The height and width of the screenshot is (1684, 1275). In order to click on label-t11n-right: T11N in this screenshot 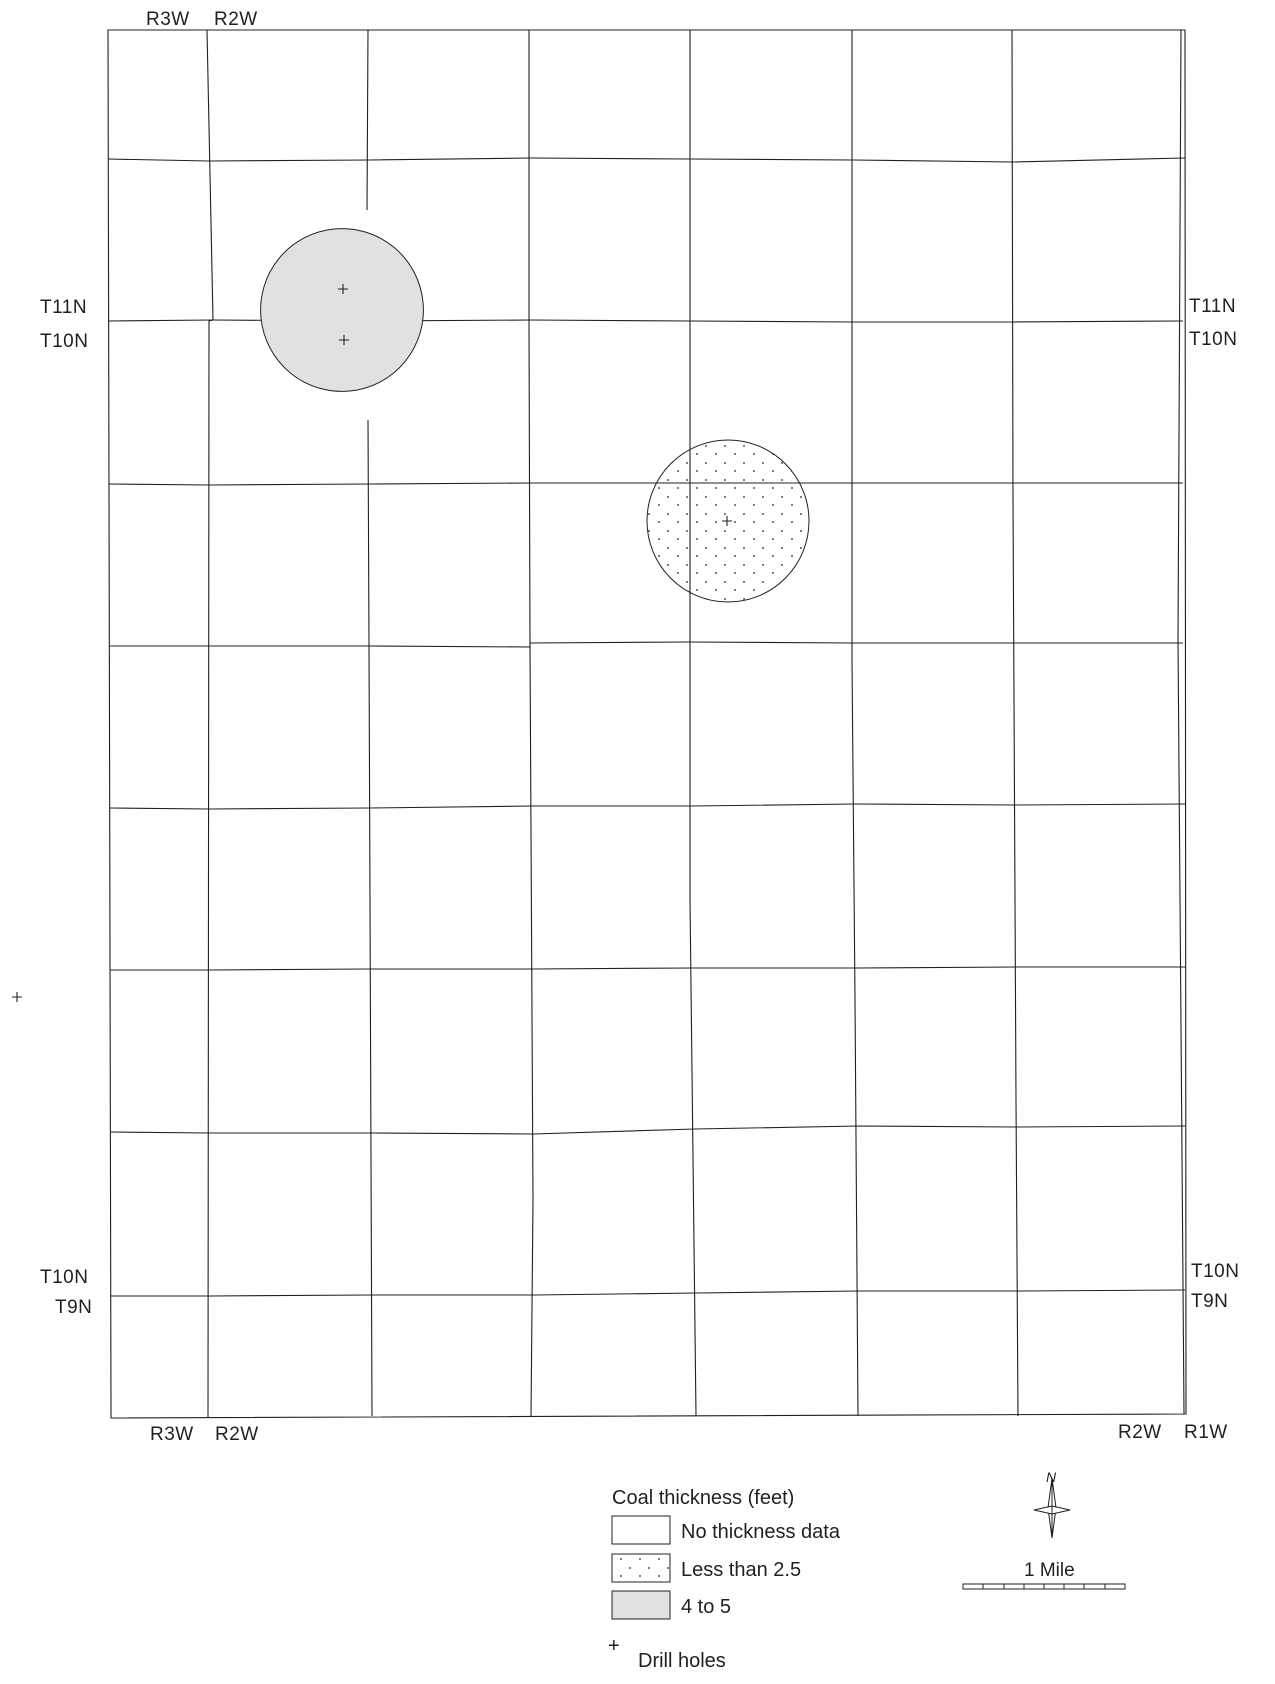, I will do `click(1212, 306)`.